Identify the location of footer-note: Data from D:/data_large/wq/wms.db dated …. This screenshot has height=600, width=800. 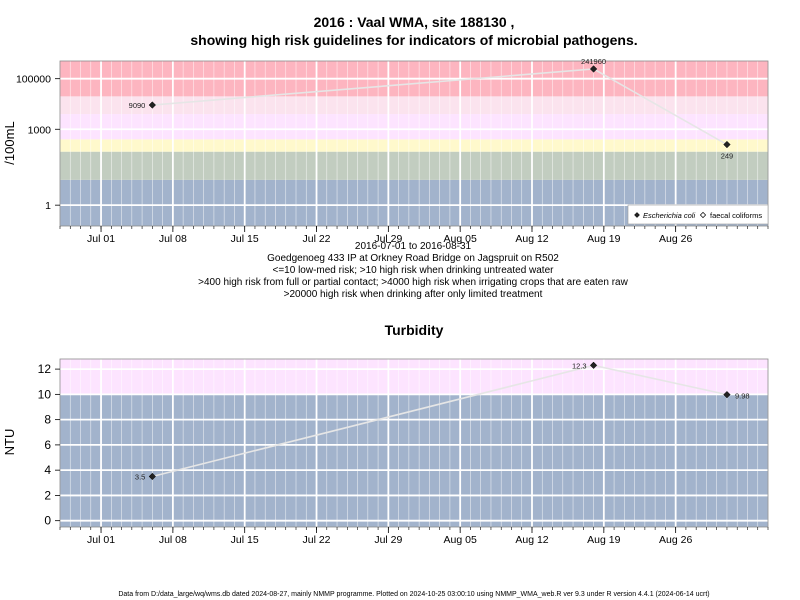
(413, 594).